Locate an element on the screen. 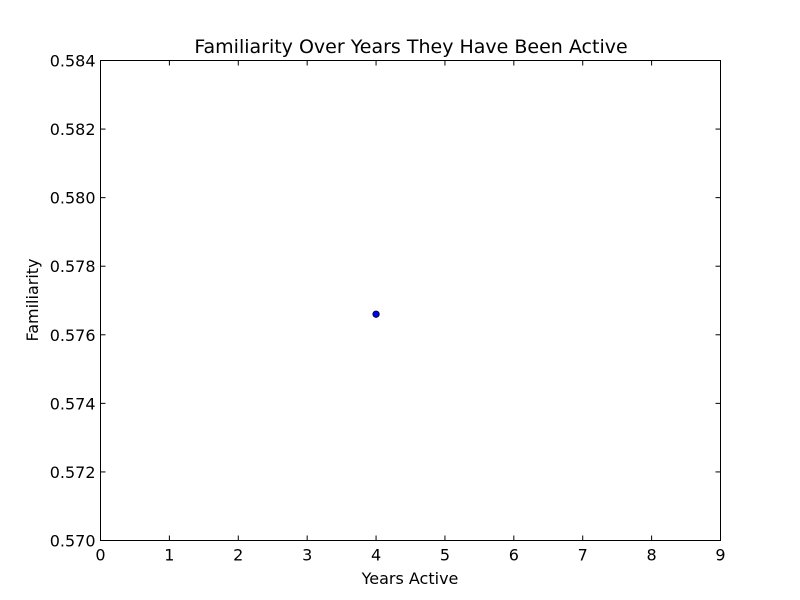 This screenshot has width=800, height=600. y-tick-label: 0.582 is located at coordinates (73, 129).